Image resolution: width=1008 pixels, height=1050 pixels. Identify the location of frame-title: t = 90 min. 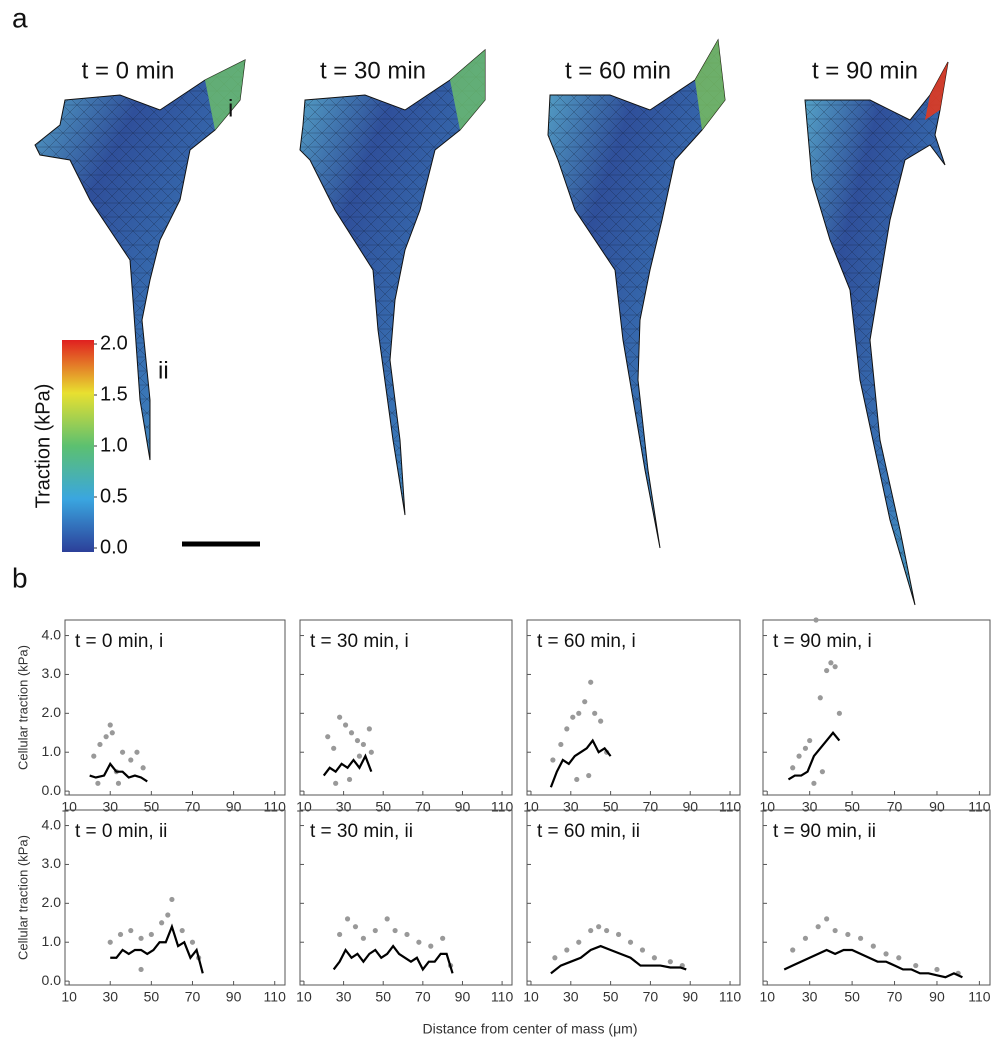
(865, 70).